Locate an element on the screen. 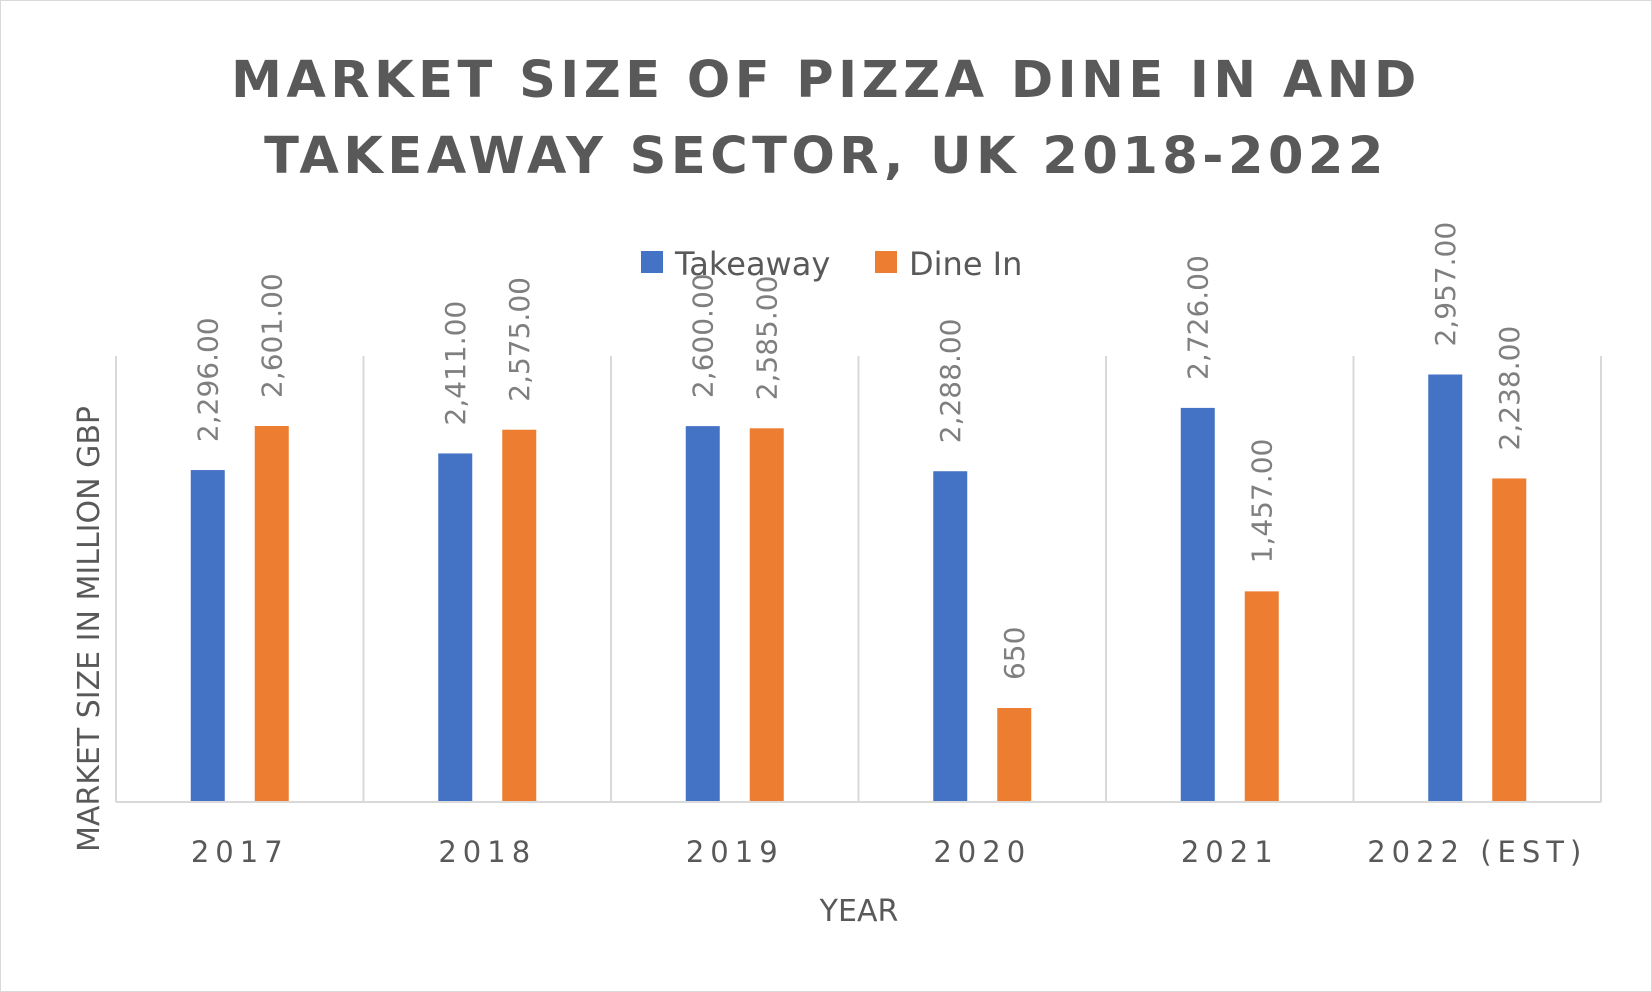 This screenshot has width=1652, height=992. bar-dine-in-2020 is located at coordinates (1014, 755).